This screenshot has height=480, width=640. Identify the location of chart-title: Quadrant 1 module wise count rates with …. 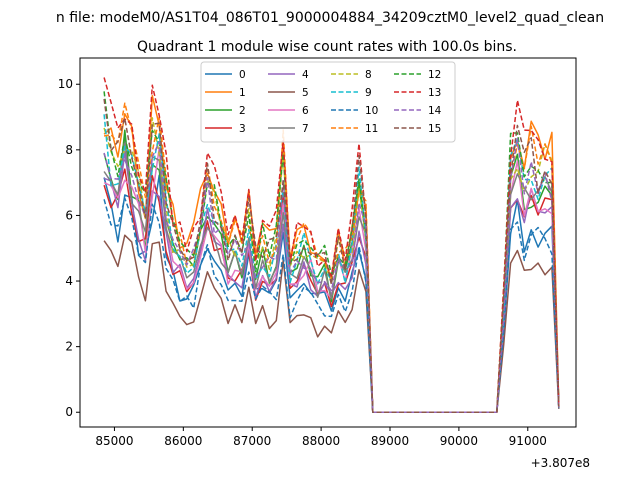
(327, 47).